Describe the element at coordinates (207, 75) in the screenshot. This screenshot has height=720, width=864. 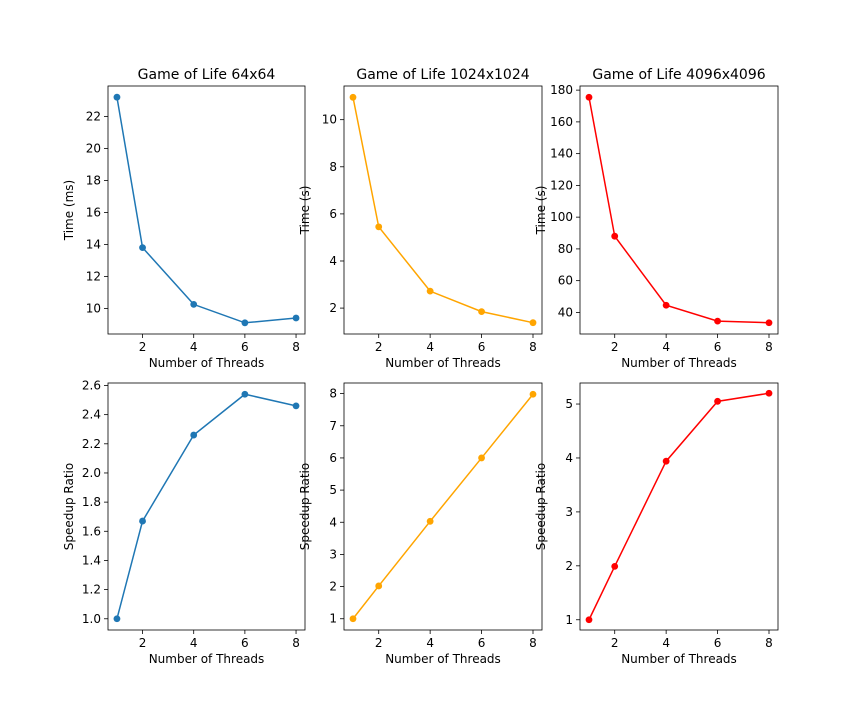
I see `subplot-title: Game of Life 64x64` at that location.